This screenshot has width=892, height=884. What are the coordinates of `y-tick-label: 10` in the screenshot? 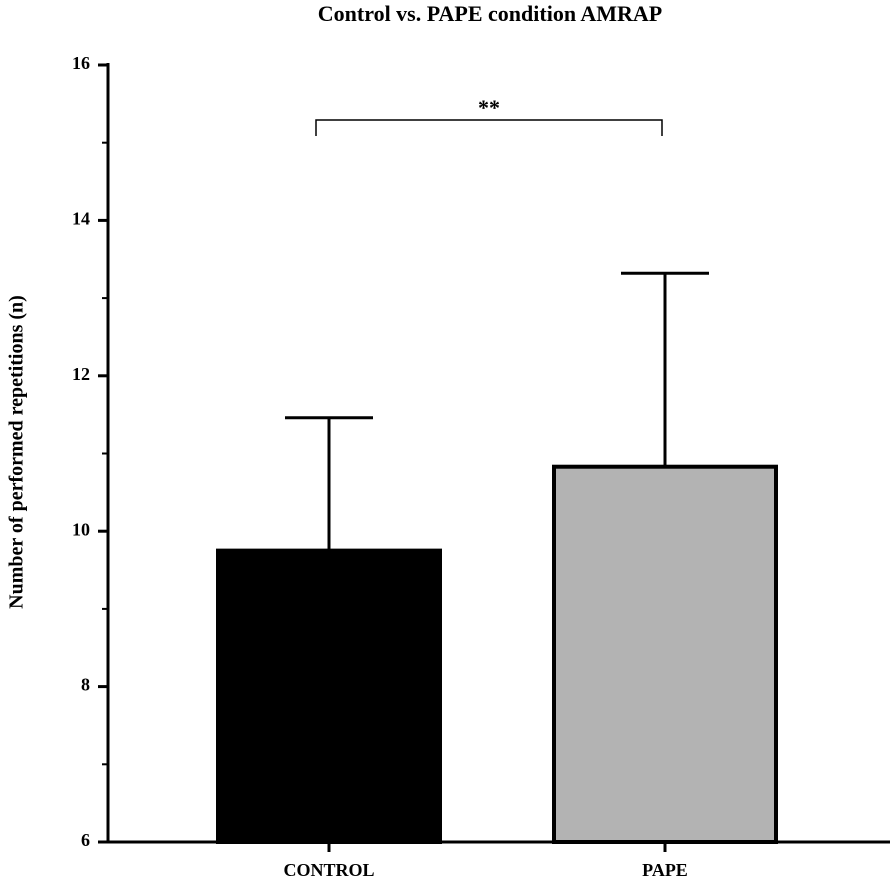 It's located at (81, 529).